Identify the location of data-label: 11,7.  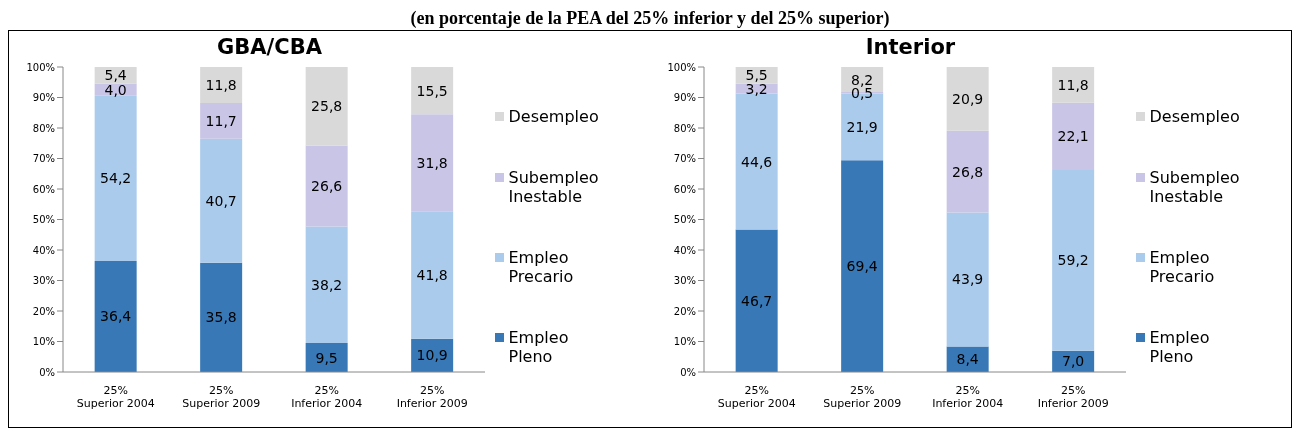
(221, 120).